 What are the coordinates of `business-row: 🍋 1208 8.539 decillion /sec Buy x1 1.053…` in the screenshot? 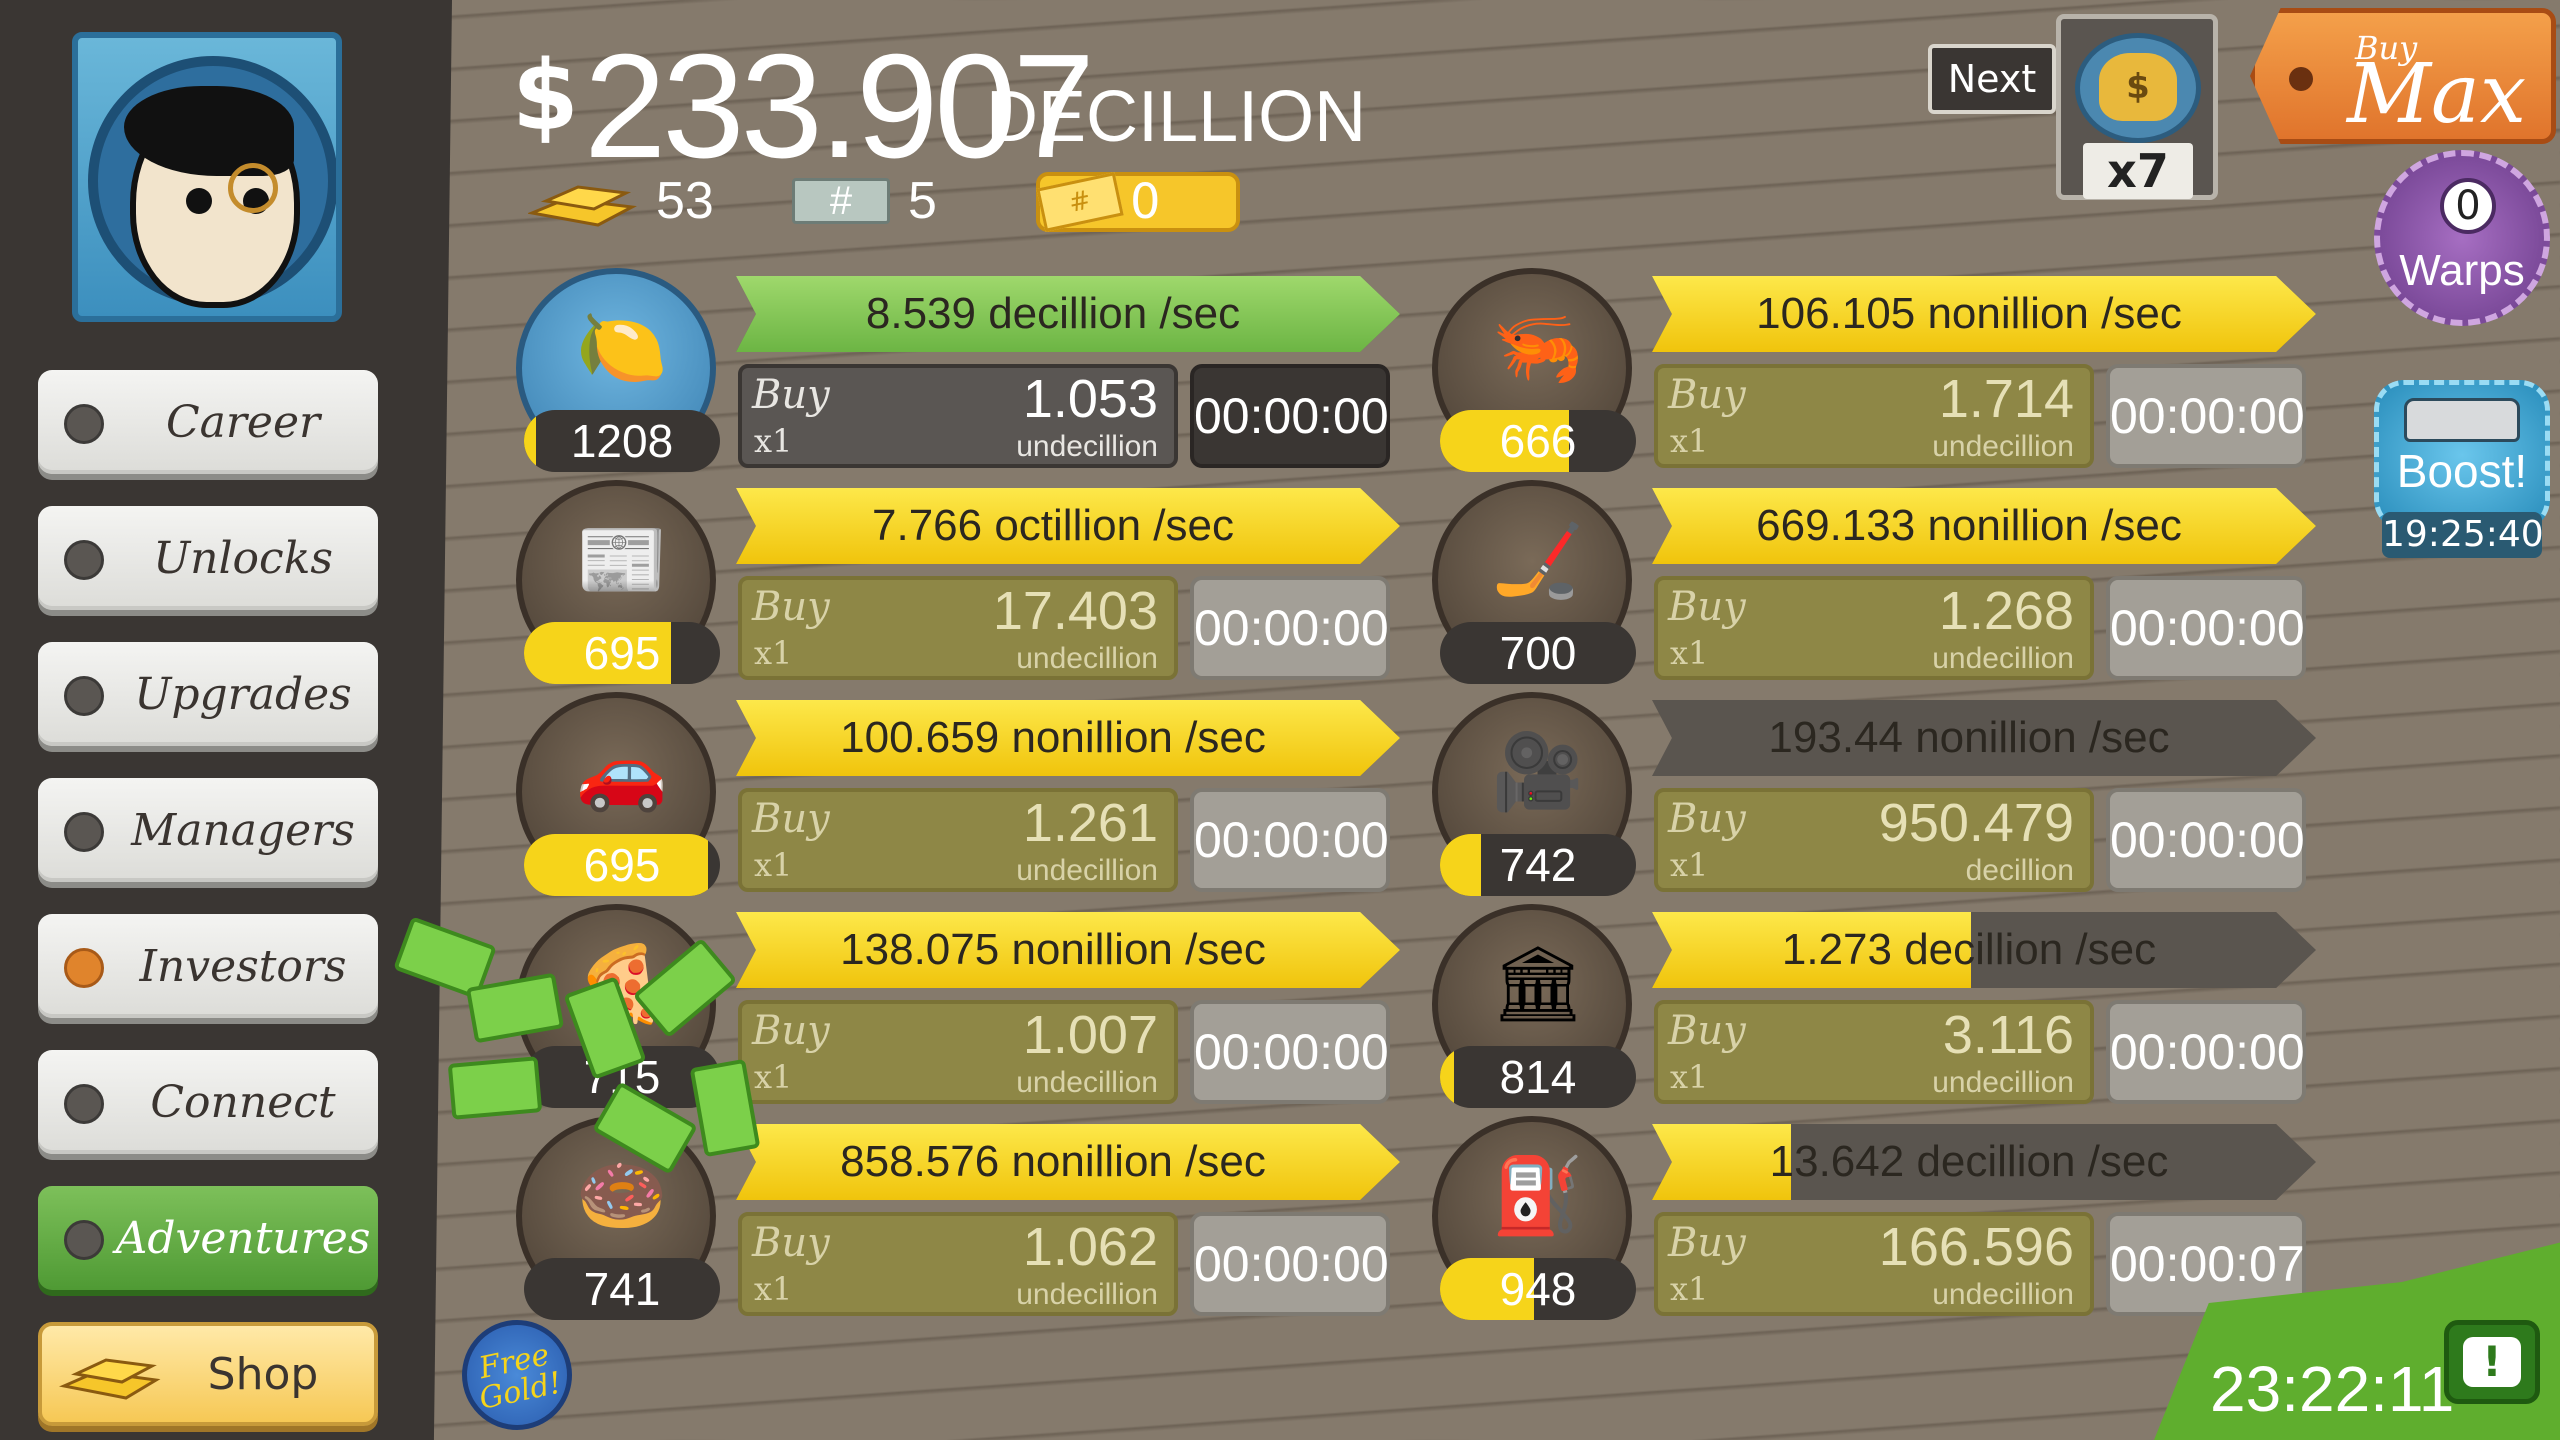 It's located at (976, 373).